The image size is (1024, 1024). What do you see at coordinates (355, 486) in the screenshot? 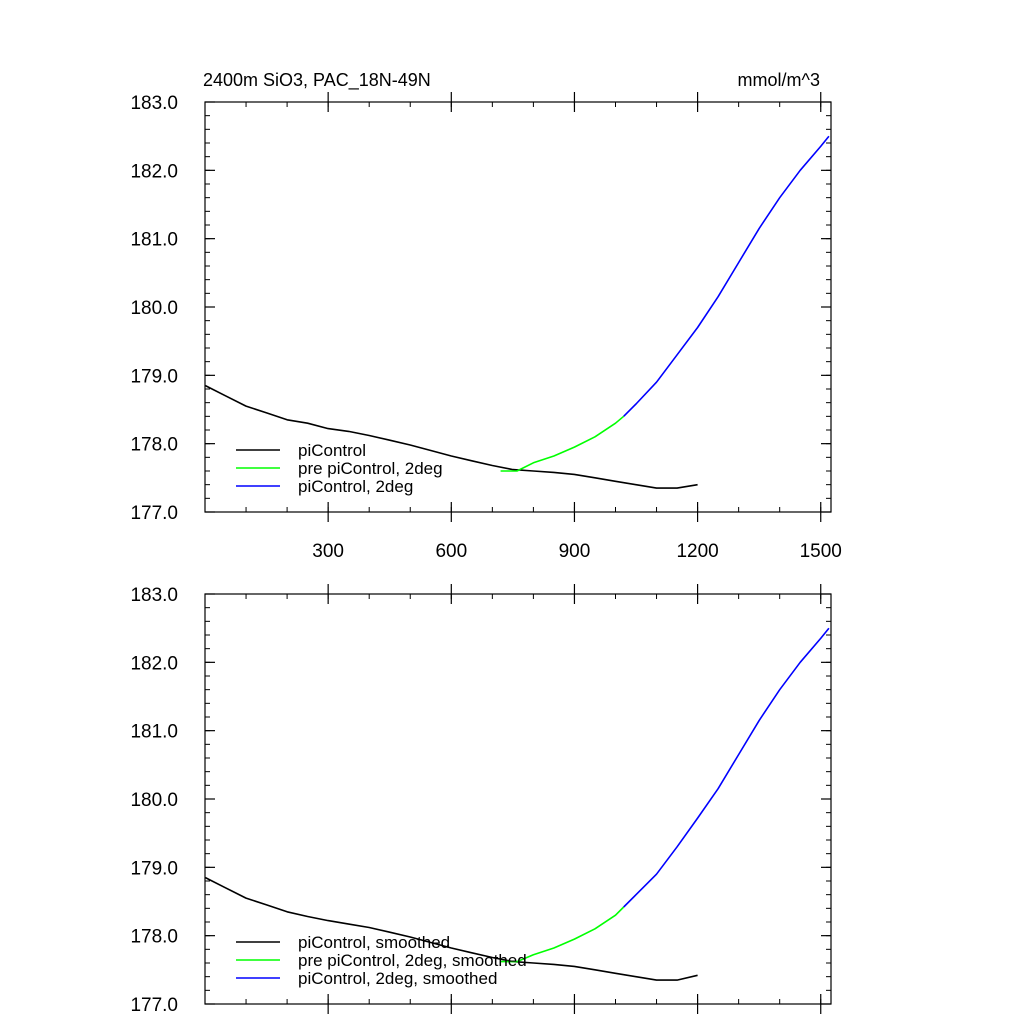
I see `legend-label: piControl, 2deg` at bounding box center [355, 486].